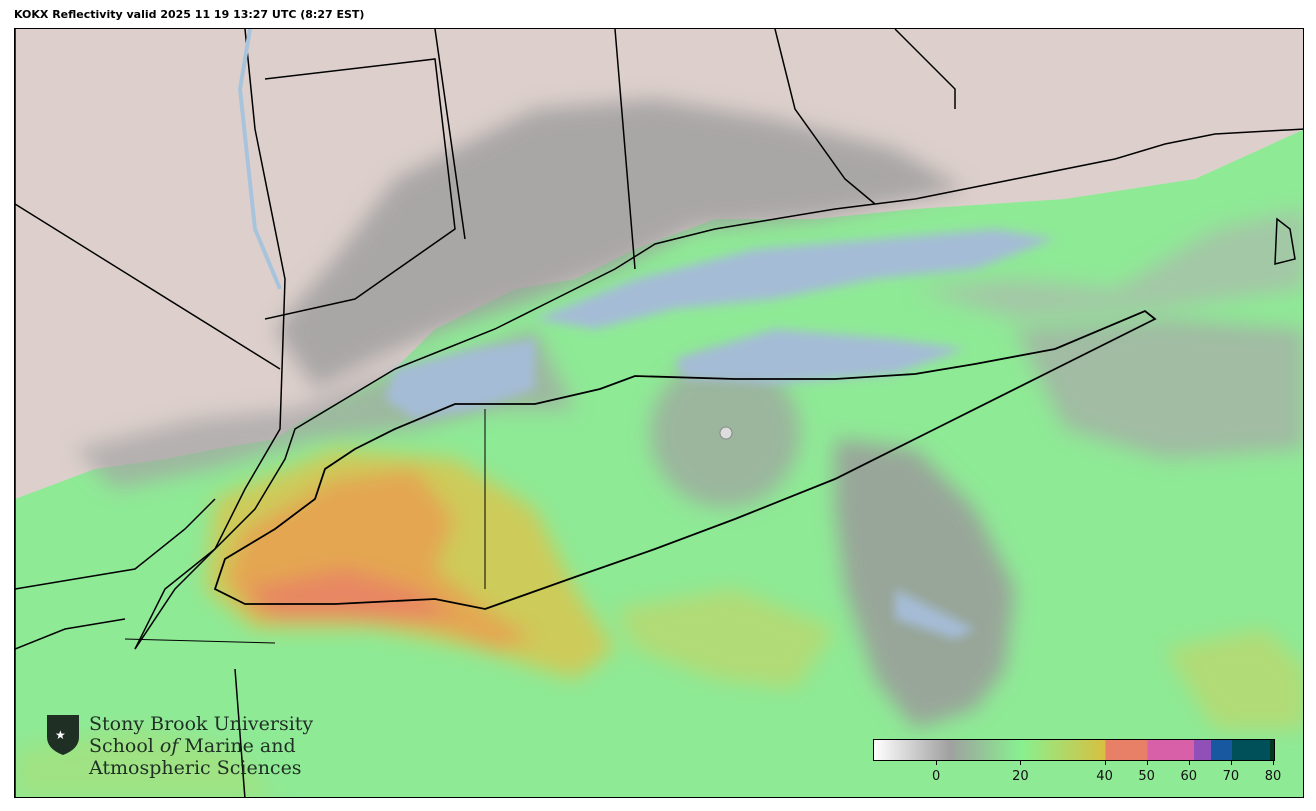 The height and width of the screenshot is (811, 1316). I want to click on colorbar-tick-label: 70, so click(1231, 776).